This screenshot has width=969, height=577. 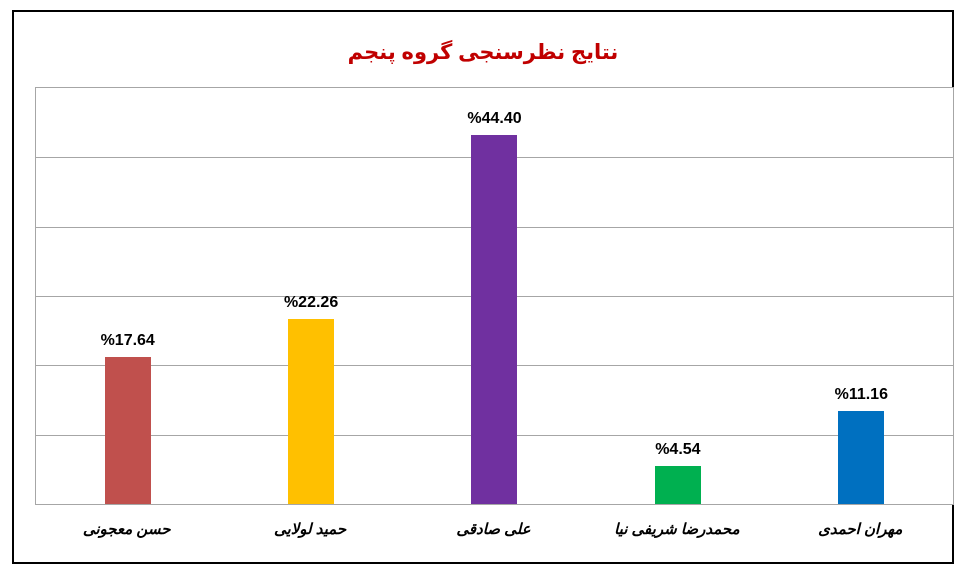 I want to click on value-label: %44.40, so click(x=494, y=118).